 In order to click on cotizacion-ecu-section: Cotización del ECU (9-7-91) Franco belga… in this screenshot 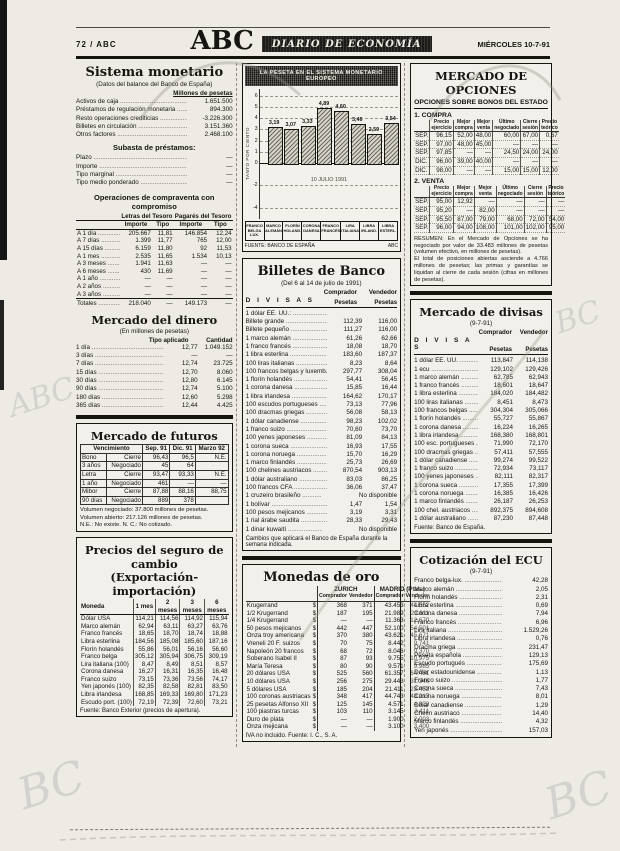, I will do `click(481, 642)`.